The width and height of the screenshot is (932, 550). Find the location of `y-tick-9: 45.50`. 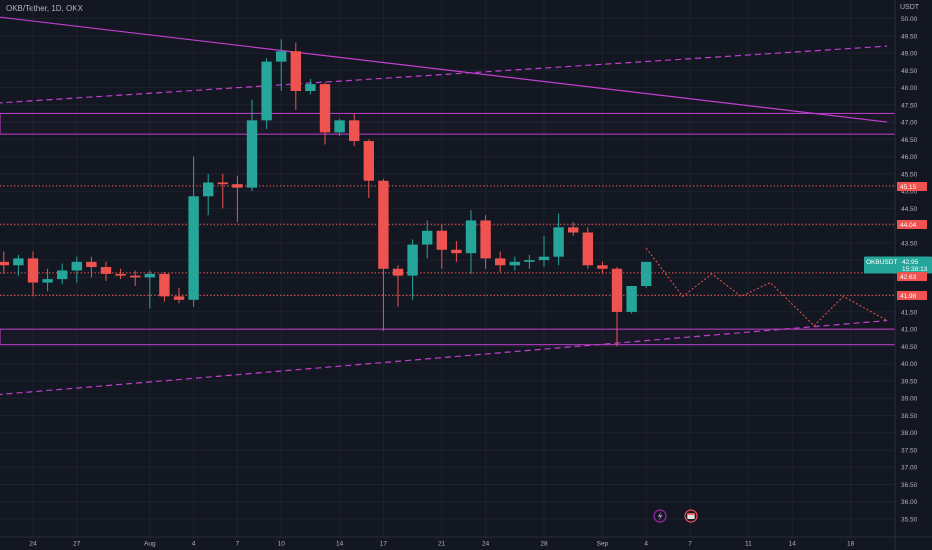

y-tick-9: 45.50 is located at coordinates (909, 174).